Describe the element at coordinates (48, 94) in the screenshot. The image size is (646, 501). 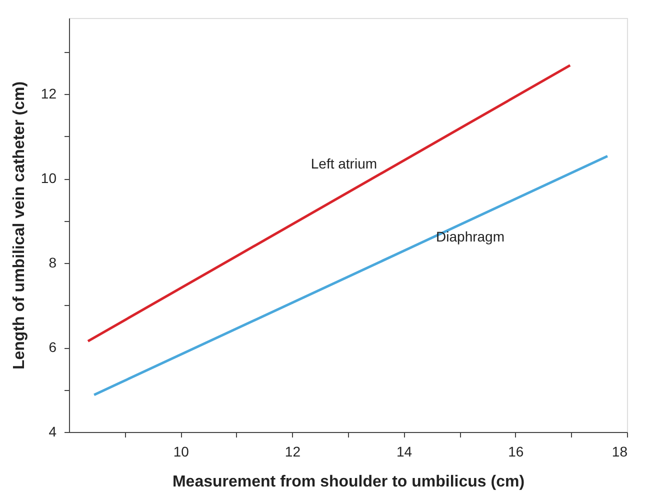
I see `y-tick-label: 12` at that location.